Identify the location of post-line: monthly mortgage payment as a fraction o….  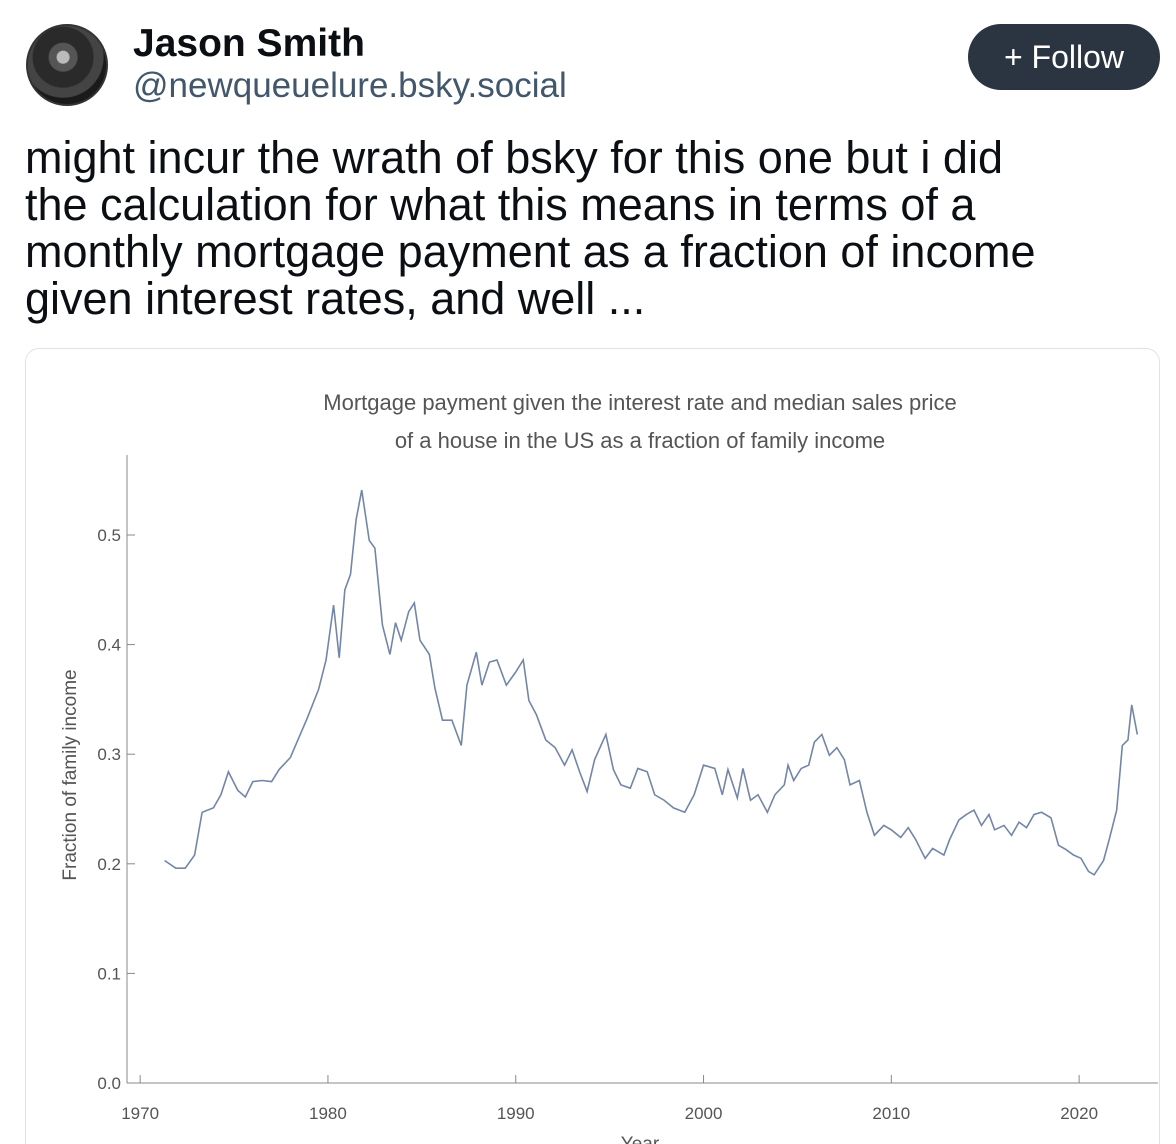
(530, 251).